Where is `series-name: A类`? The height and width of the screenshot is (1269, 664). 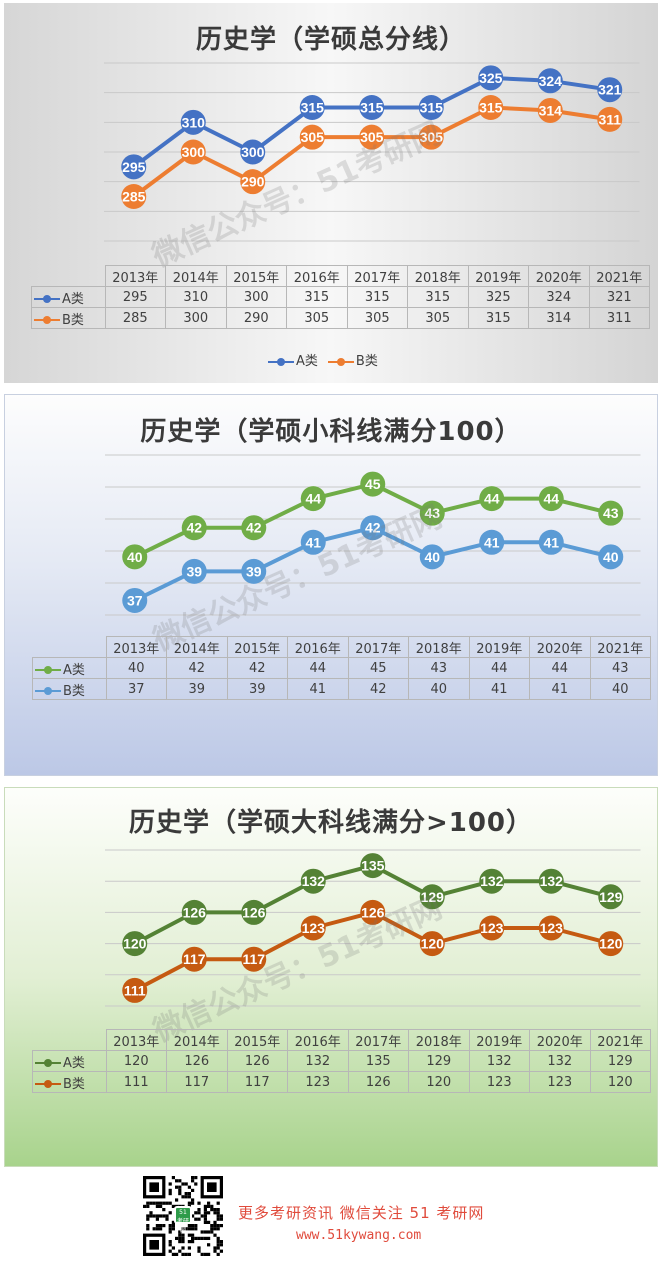 series-name: A类 is located at coordinates (74, 670).